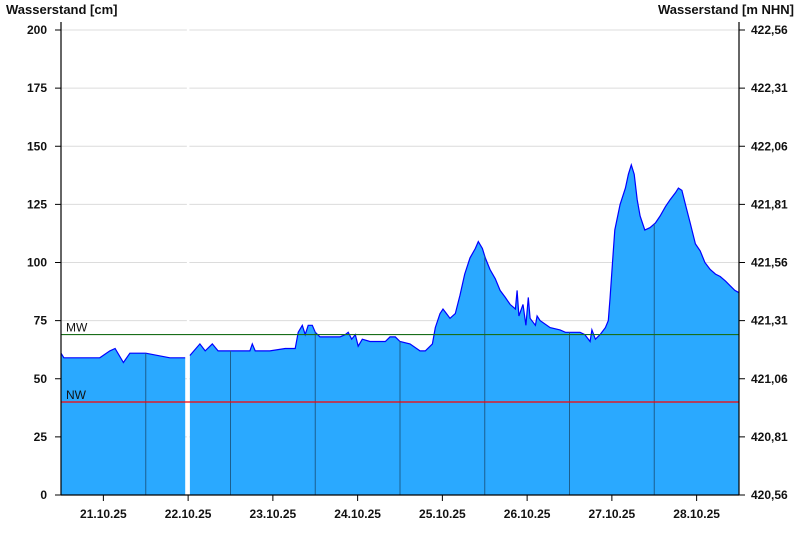 This screenshot has height=550, width=800. Describe the element at coordinates (769, 263) in the screenshot. I see `right-tick-label: 421,56` at that location.